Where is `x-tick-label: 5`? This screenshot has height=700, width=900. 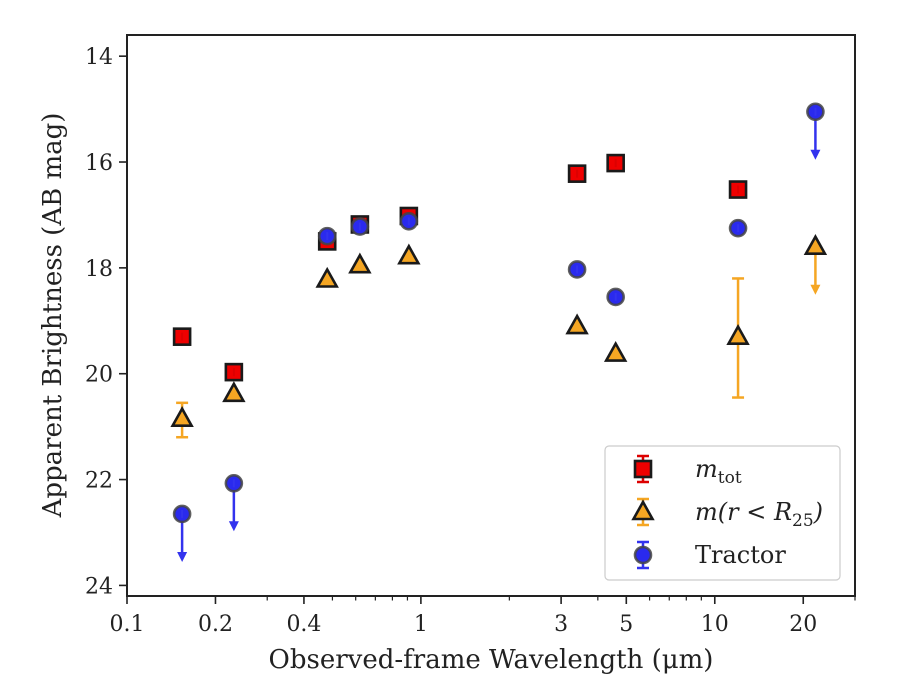
x-tick-label: 5 is located at coordinates (626, 624).